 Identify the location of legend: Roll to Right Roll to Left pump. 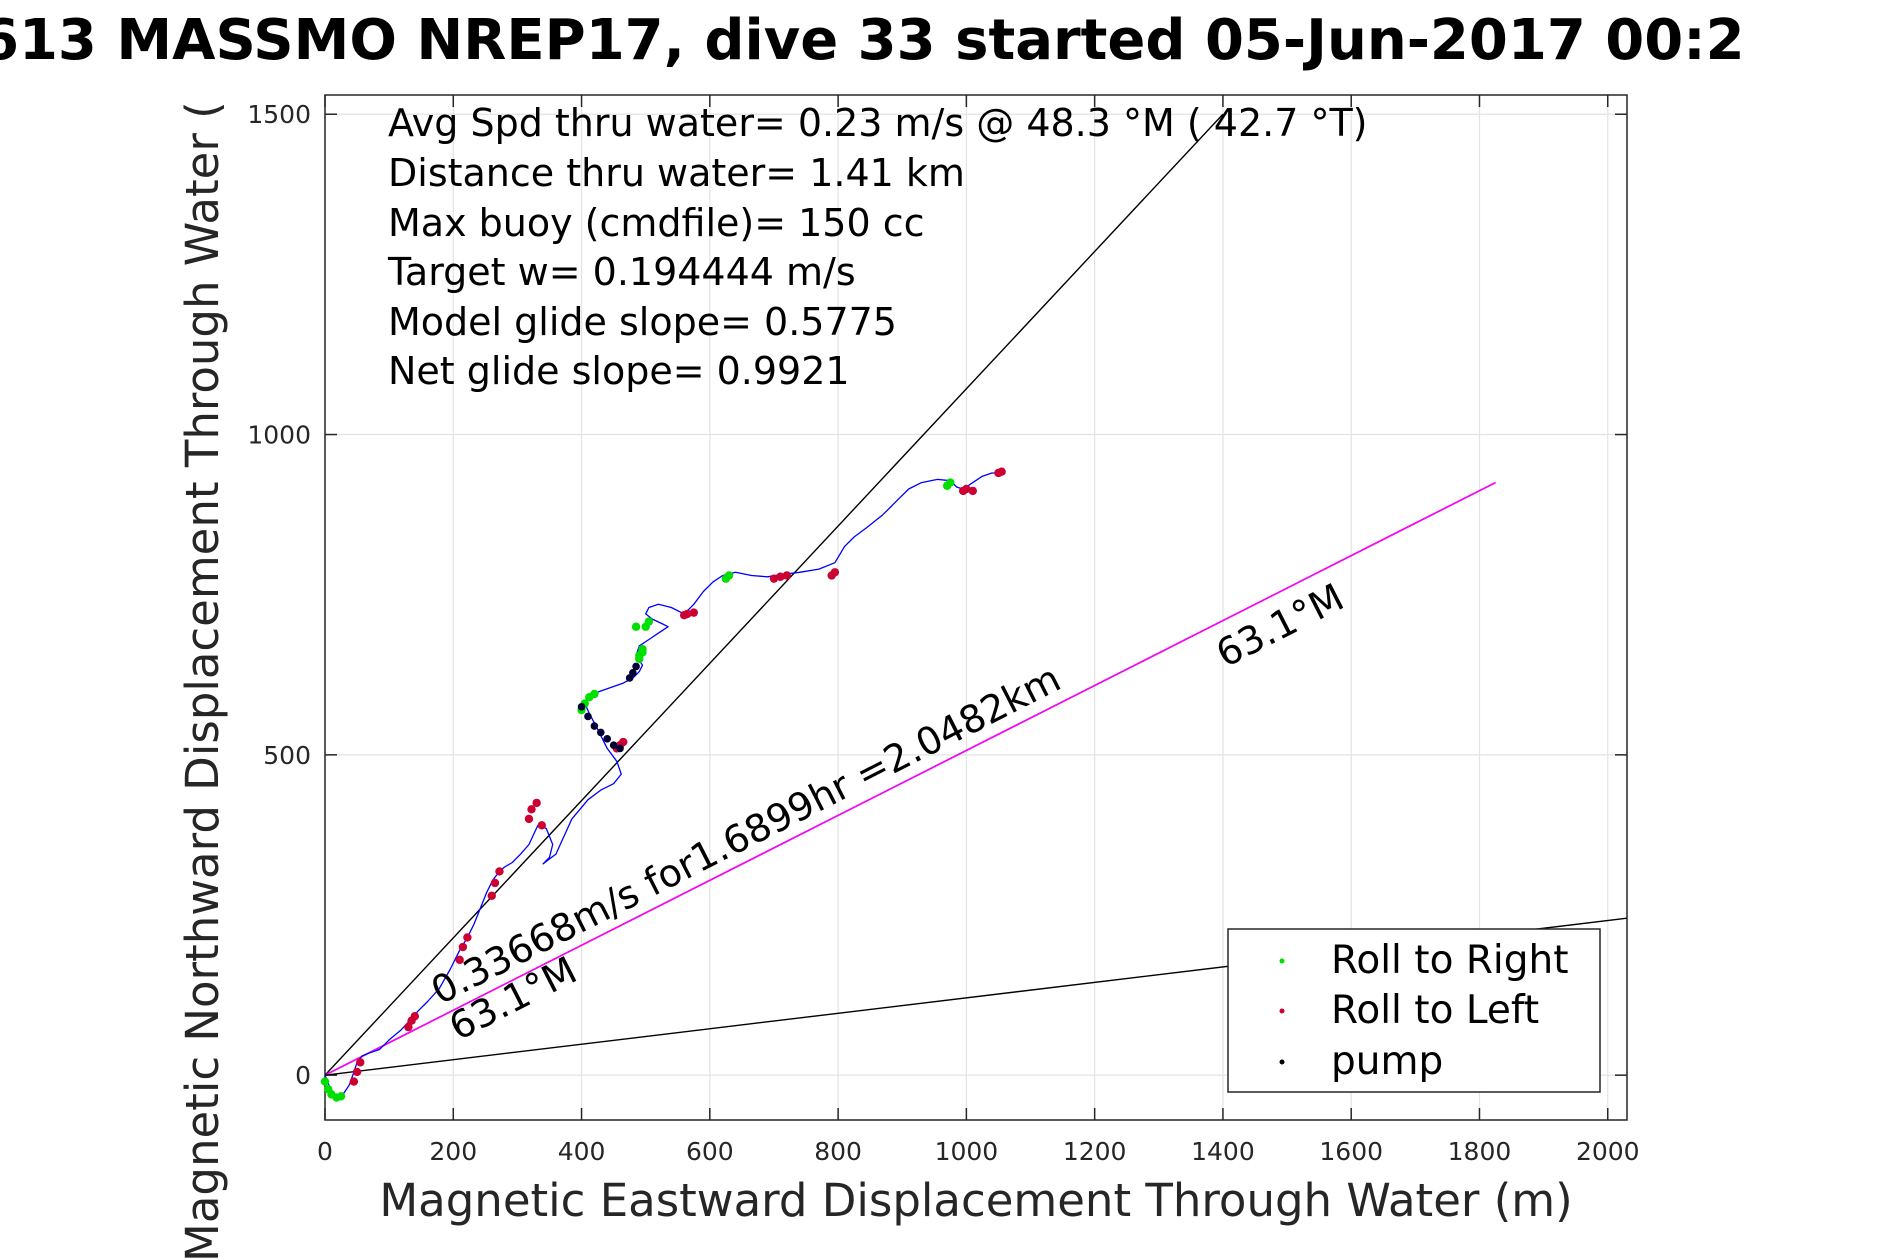
(1414, 1010).